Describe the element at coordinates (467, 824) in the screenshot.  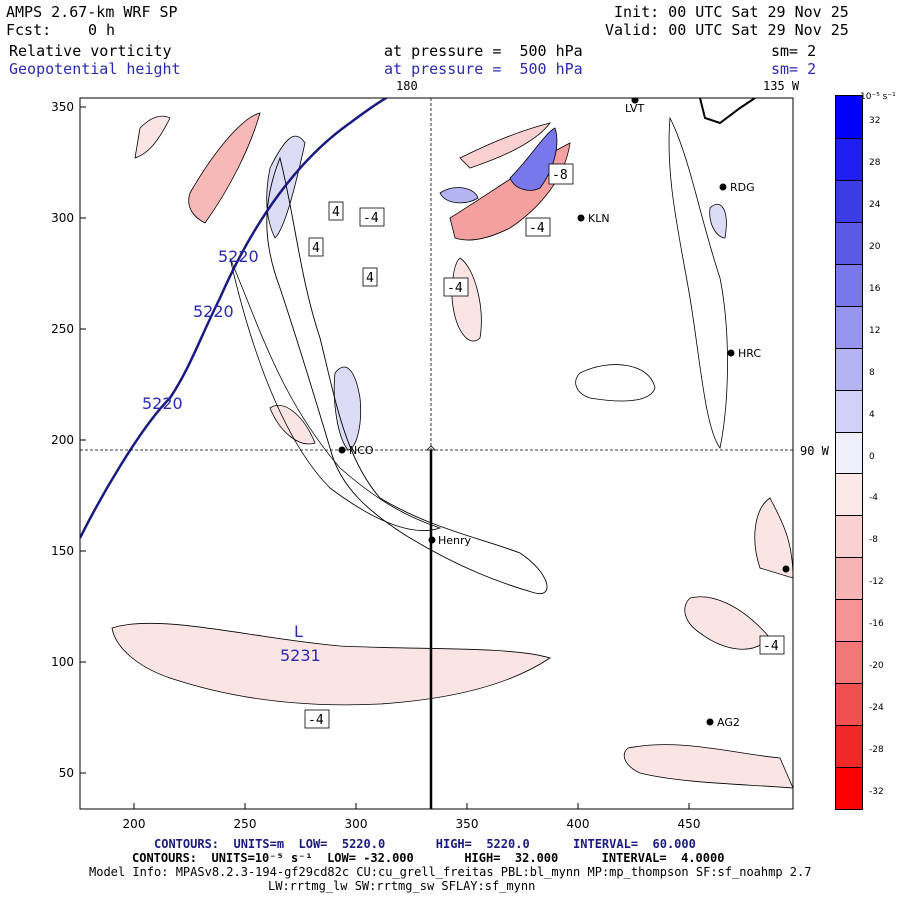
I see `x-tick-350: 350` at that location.